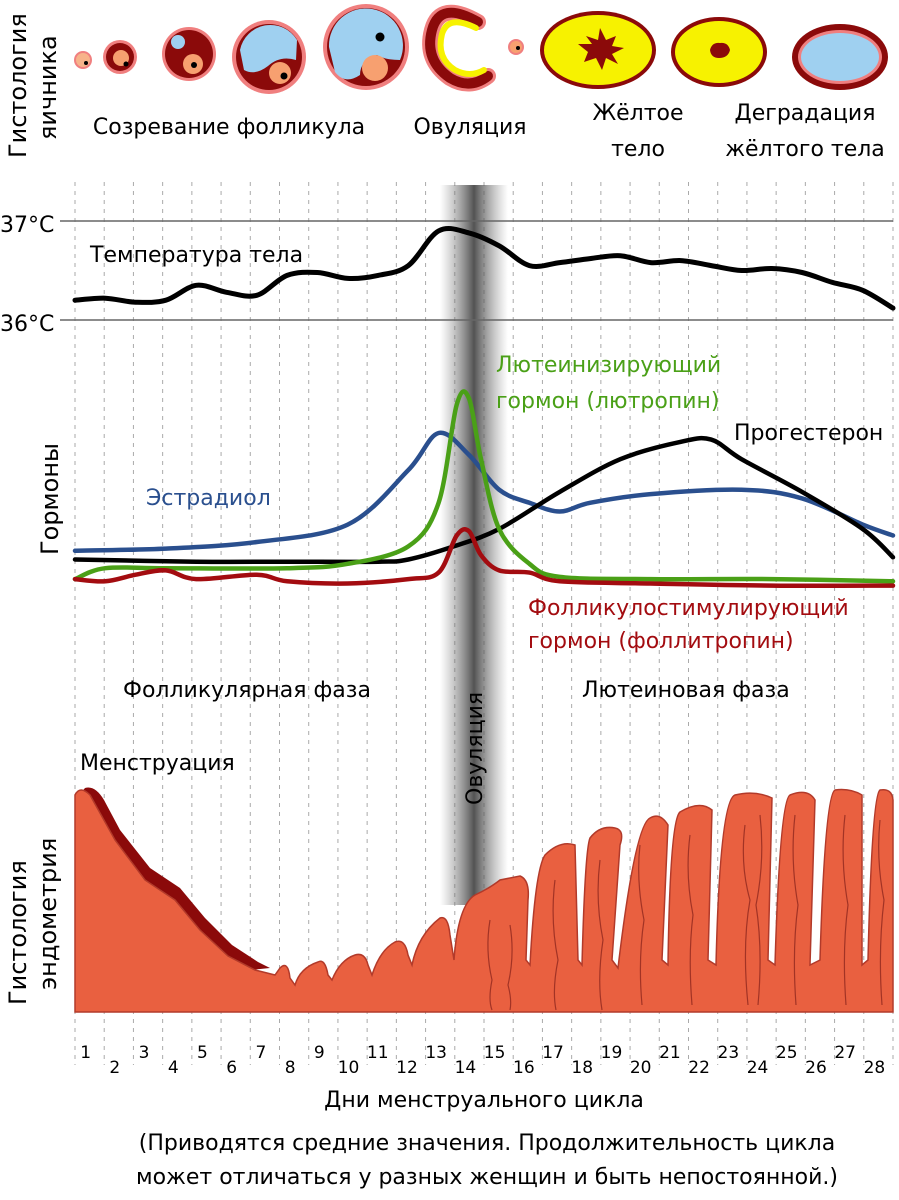 The height and width of the screenshot is (1200, 899). Describe the element at coordinates (758, 1068) in the screenshot. I see `day-tick-label: 24` at that location.